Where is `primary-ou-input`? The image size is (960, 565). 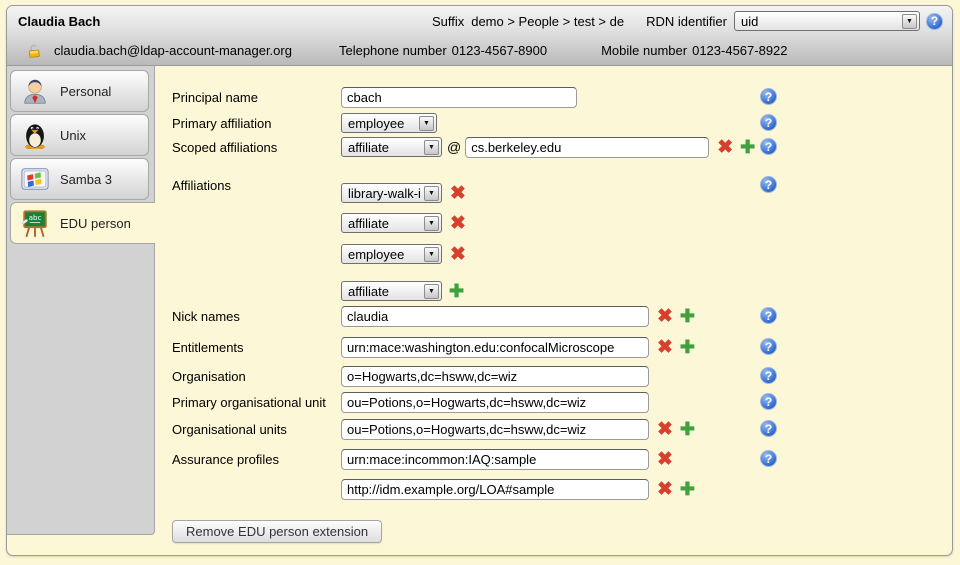
primary-ou-input is located at coordinates (495, 402).